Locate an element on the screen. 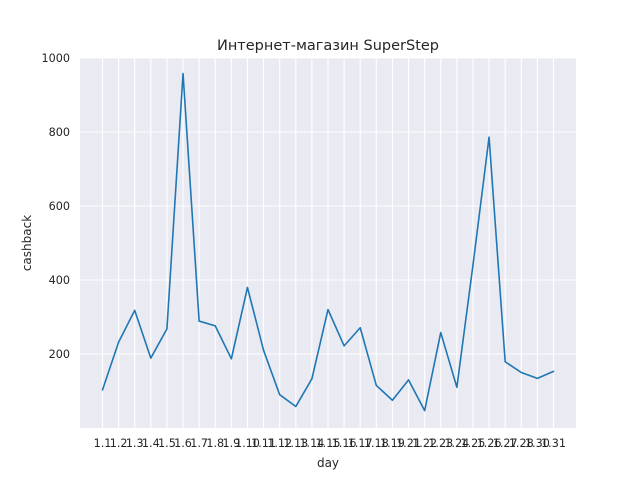 The width and height of the screenshot is (640, 480). x-tick-label: 1.28 is located at coordinates (521, 443).